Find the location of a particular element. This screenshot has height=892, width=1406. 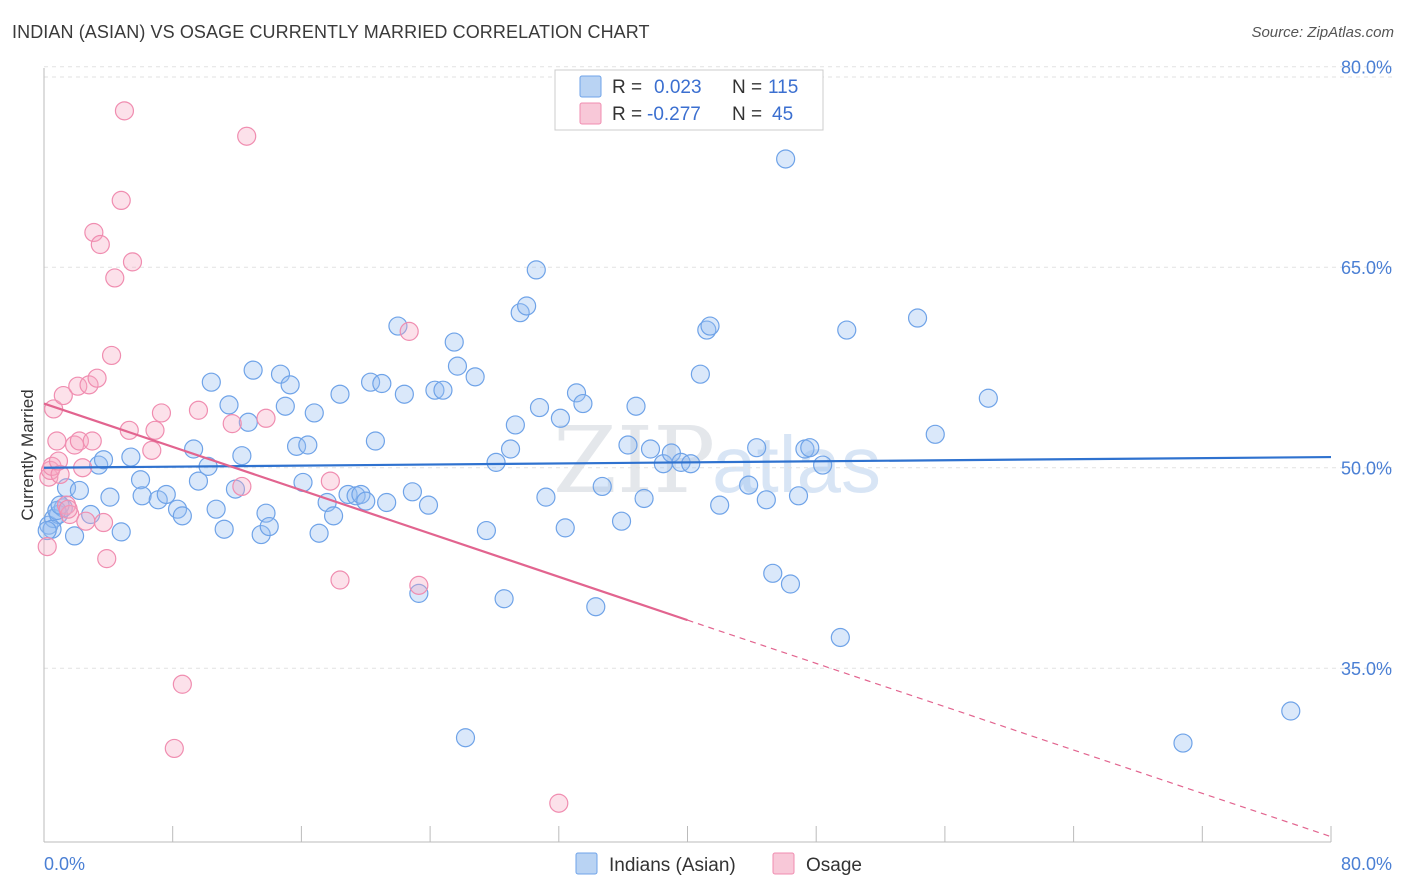

legend-n-value-blue: 115 is located at coordinates (783, 87).